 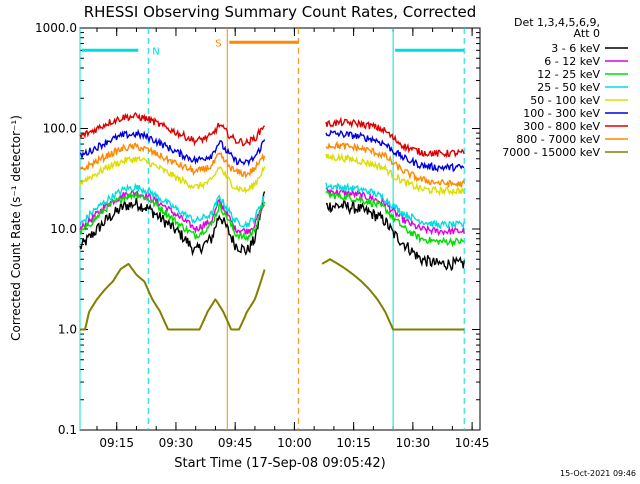 What do you see at coordinates (575, 48) in the screenshot?
I see `legend-entry-label: 3 - 6 keV` at bounding box center [575, 48].